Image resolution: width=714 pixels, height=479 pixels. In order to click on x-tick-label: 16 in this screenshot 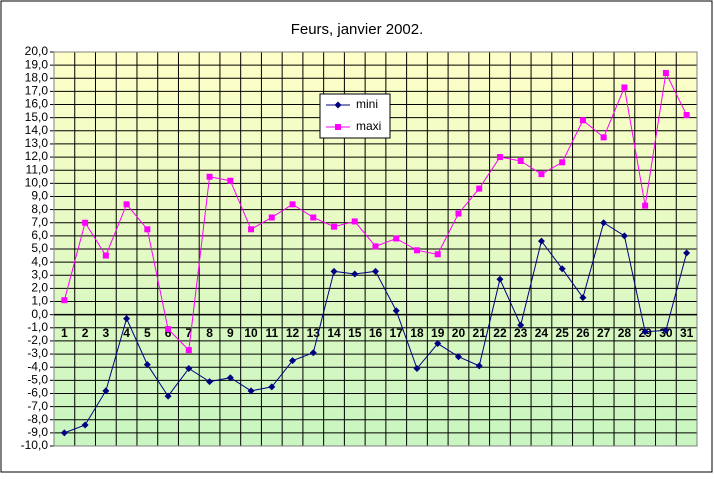, I will do `click(376, 333)`.